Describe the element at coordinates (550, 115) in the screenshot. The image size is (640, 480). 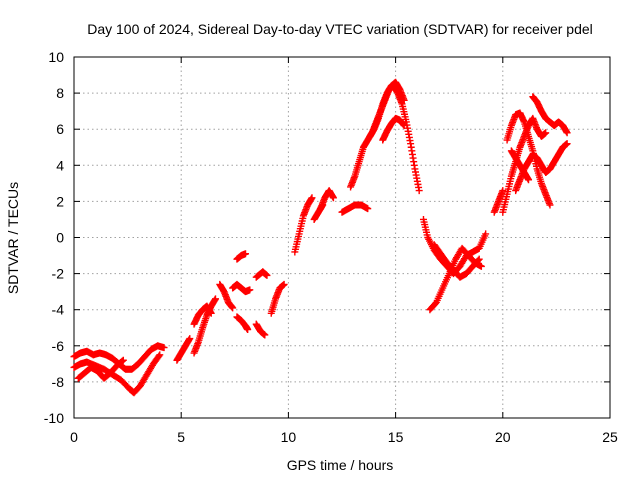
I see `series-track-ab` at that location.